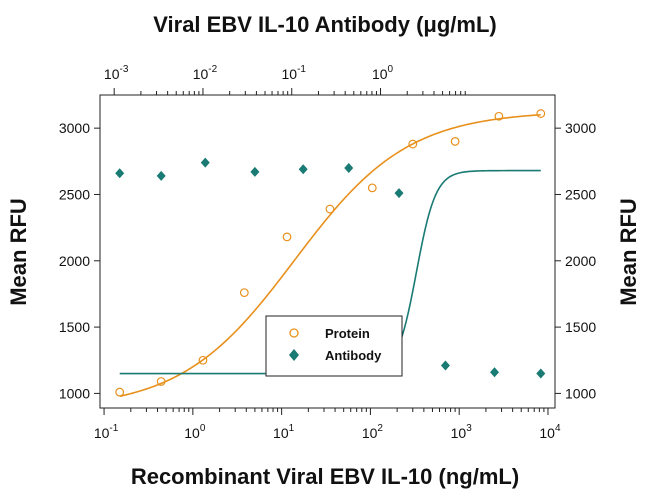 The height and width of the screenshot is (499, 650). Describe the element at coordinates (462, 432) in the screenshot. I see `x-tick-label: 10³` at that location.